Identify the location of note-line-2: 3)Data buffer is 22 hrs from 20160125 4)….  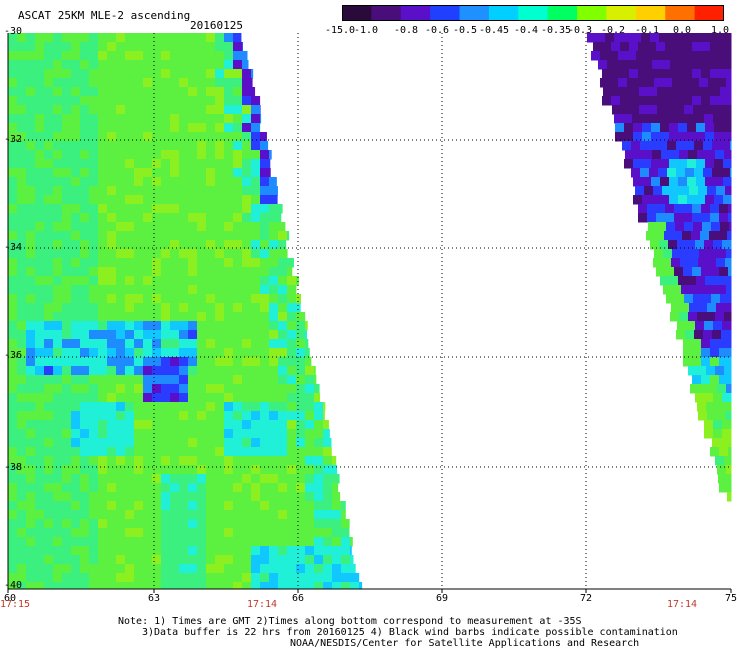
(410, 632).